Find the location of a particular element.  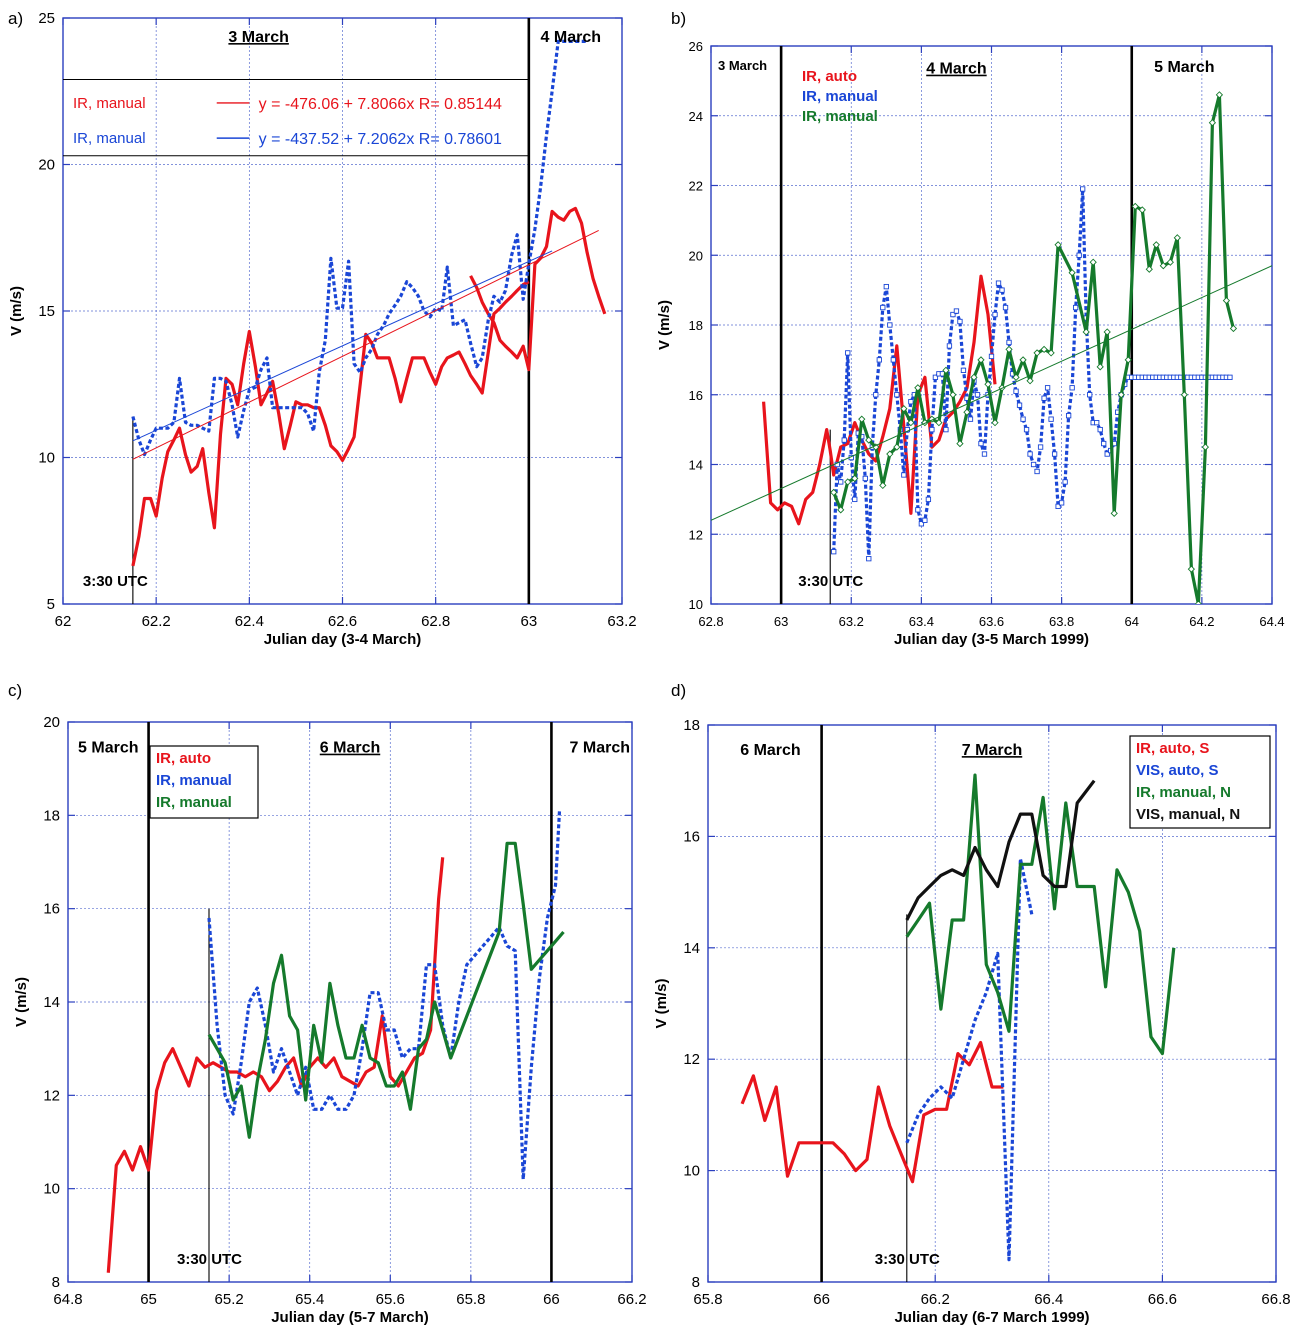

y-tick-label: 5 is located at coordinates (51, 604).